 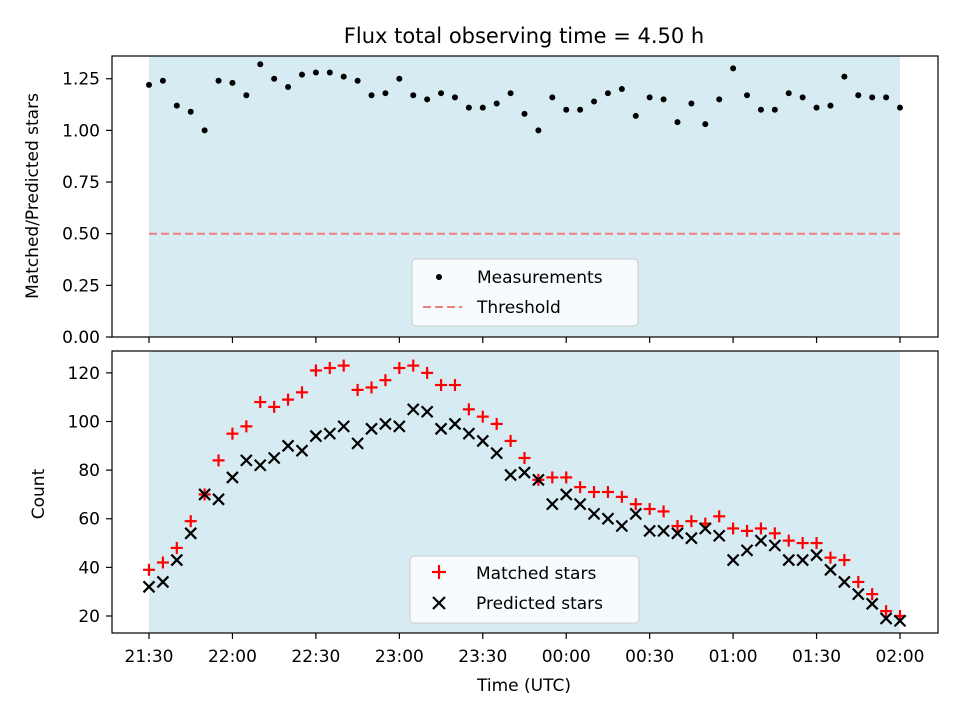 I want to click on top-y-tick-label: 1.00, so click(x=81, y=131).